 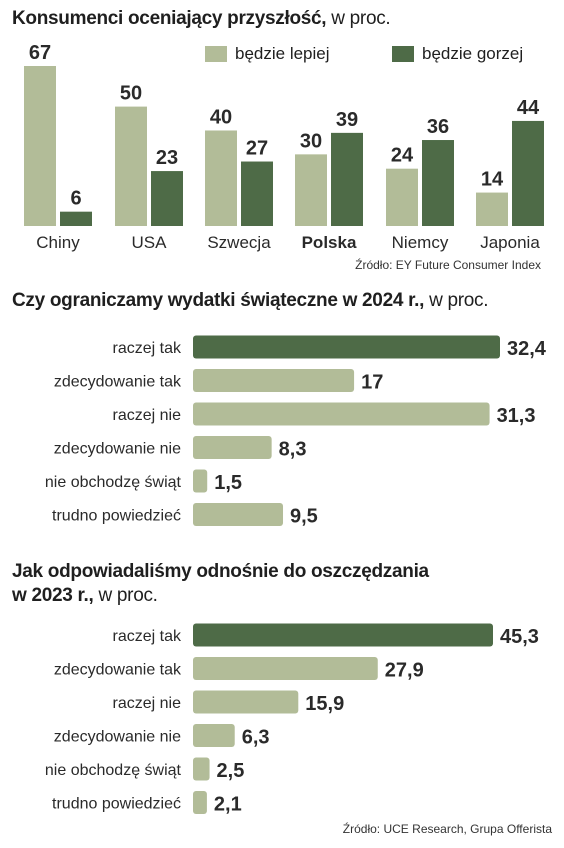 What do you see at coordinates (117, 449) in the screenshot?
I see `chart2-category-zdecydowanie-nie: zdecydowanie nie` at bounding box center [117, 449].